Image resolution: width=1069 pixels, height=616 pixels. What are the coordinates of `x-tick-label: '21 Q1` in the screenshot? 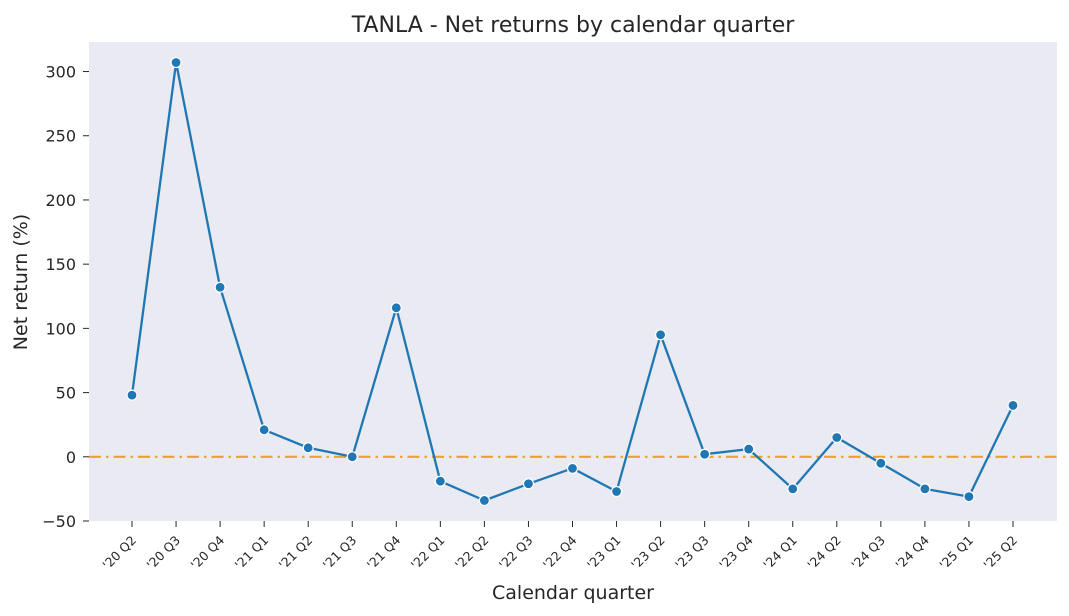 It's located at (252, 553).